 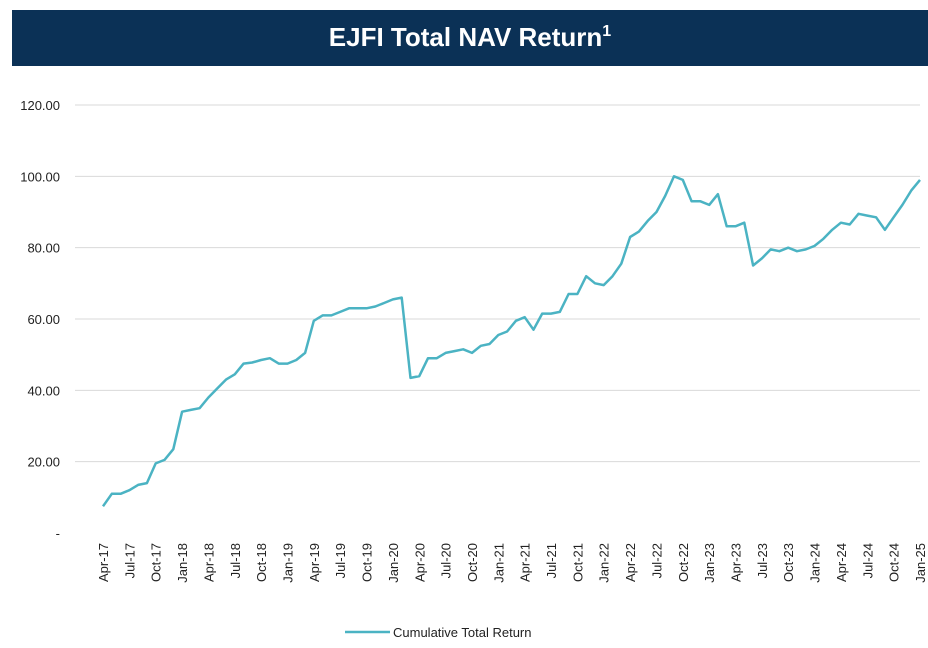 What do you see at coordinates (577, 562) in the screenshot?
I see `x-tick-label: Oct-21` at bounding box center [577, 562].